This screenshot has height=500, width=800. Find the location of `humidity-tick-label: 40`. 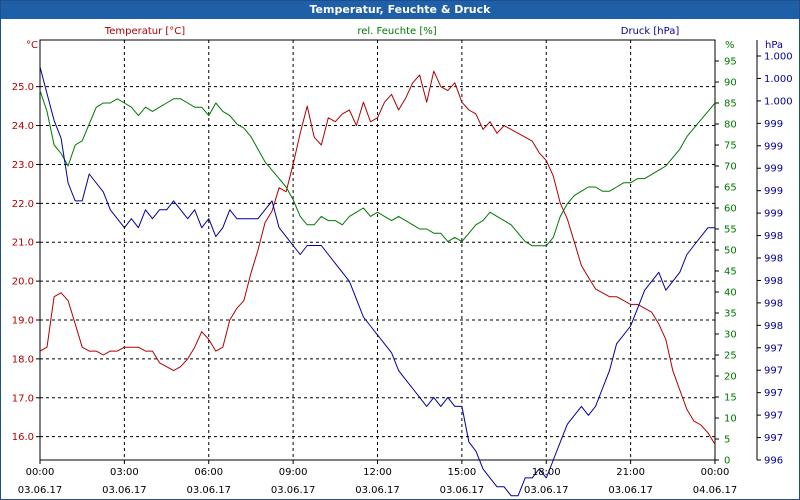

humidity-tick-label: 40 is located at coordinates (730, 293).